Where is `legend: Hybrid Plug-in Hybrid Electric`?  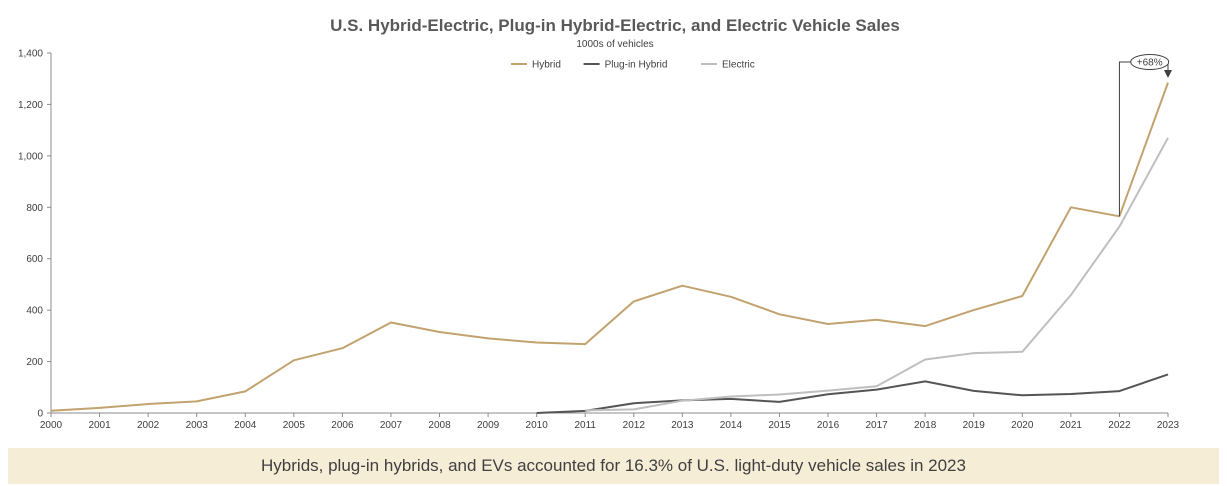 legend: Hybrid Plug-in Hybrid Electric is located at coordinates (633, 65).